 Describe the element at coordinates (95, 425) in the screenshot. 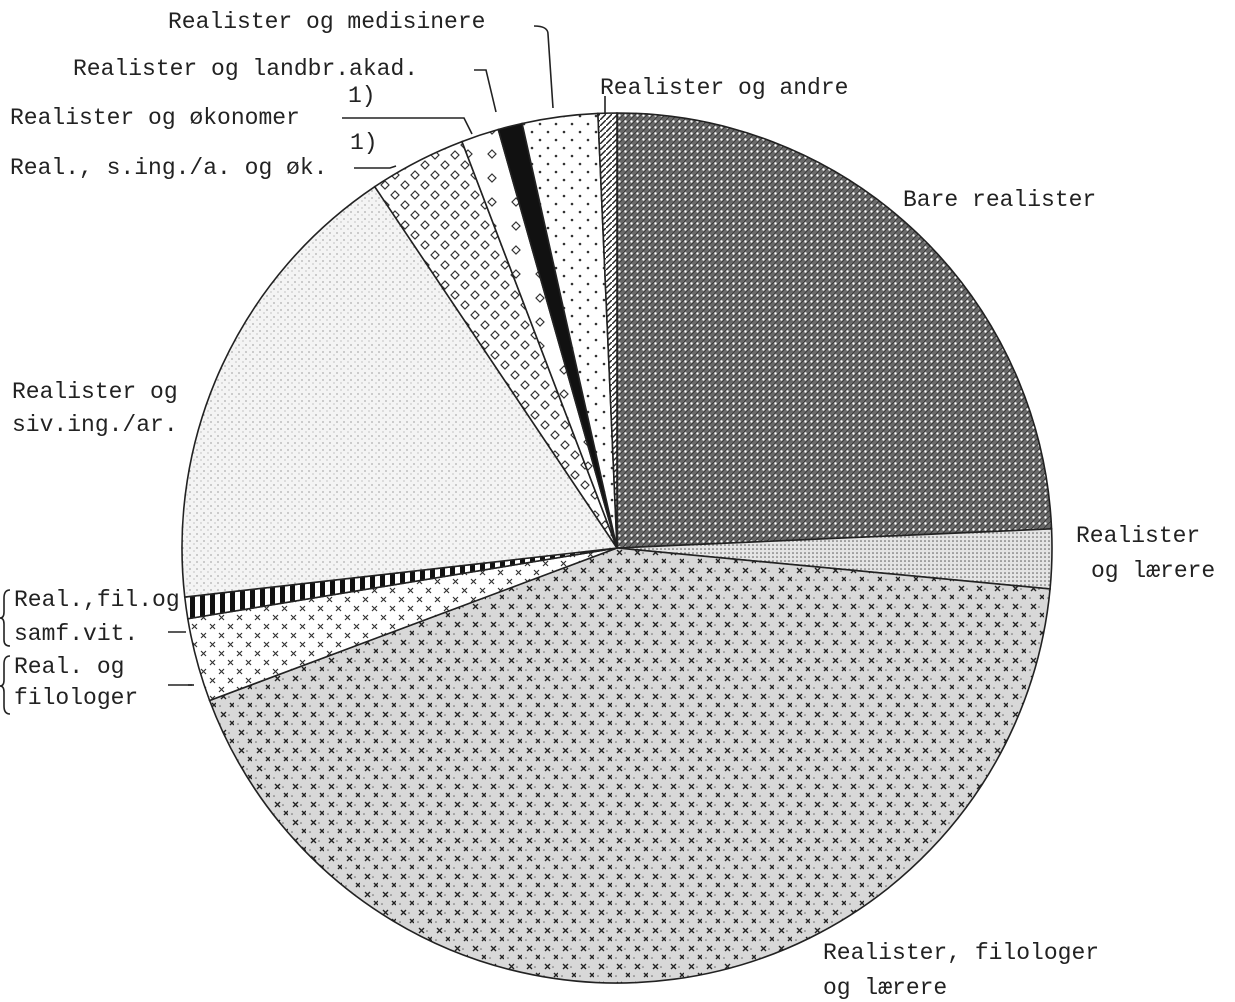

I see `slice-label: siv.ing./ar.` at that location.